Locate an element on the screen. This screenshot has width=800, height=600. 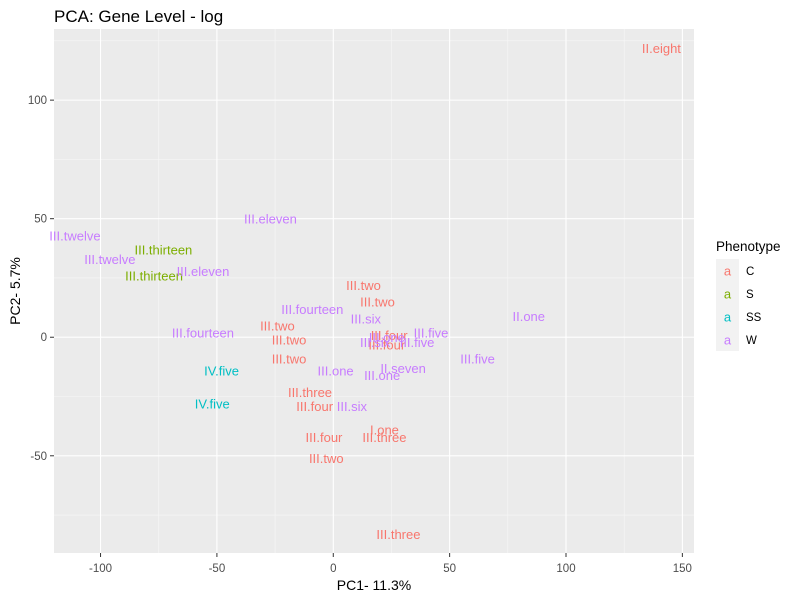
y-tick-label: 100 is located at coordinates (37, 101).